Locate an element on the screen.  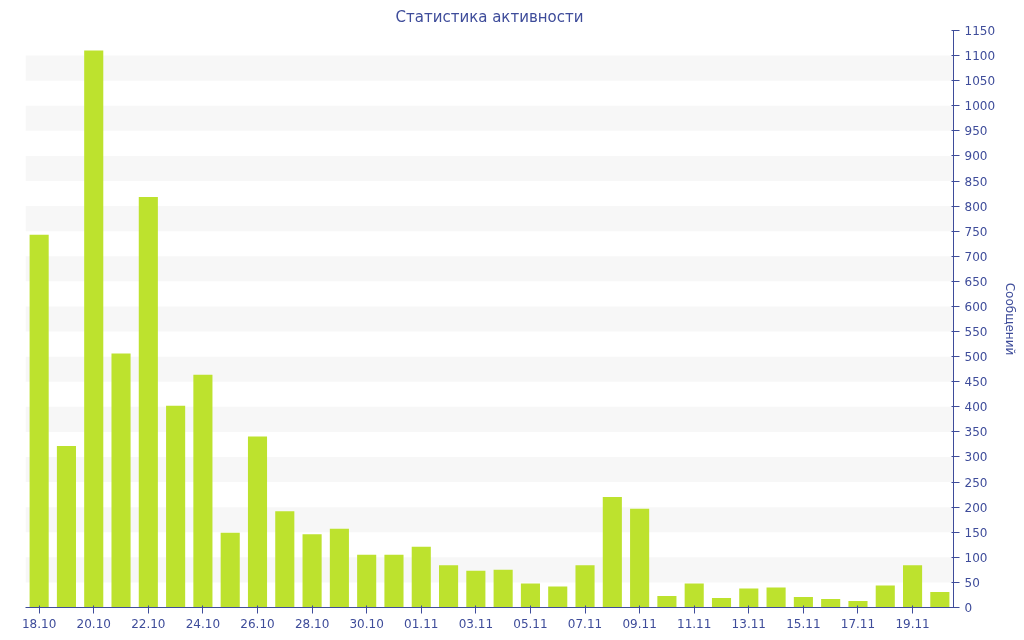
y-tick-label: 950 is located at coordinates (976, 131).